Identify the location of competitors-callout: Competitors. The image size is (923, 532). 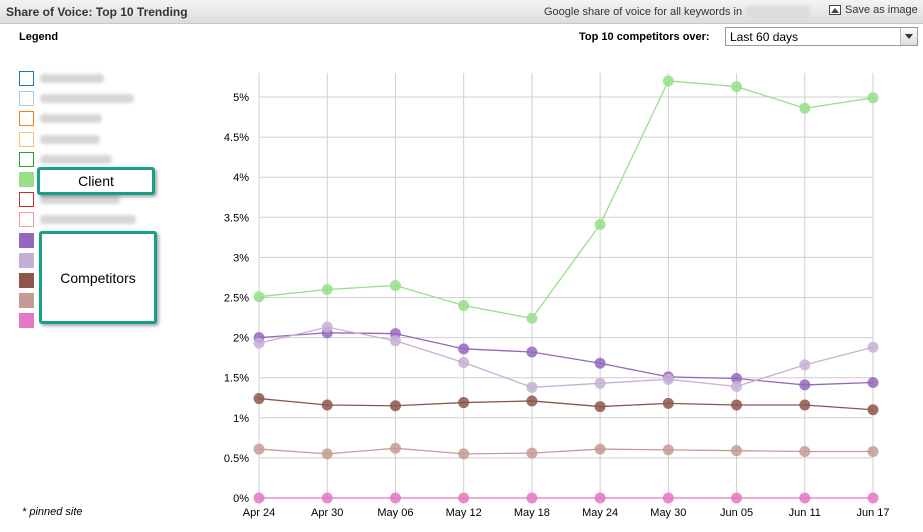
(98, 277).